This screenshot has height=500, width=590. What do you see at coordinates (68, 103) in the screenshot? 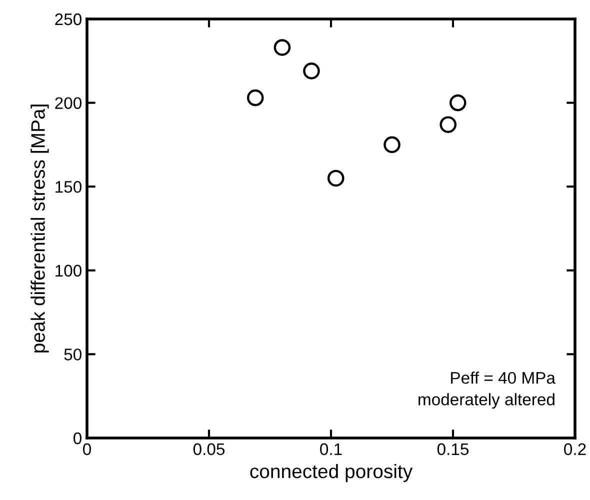
I see `y-tick-label: 200` at bounding box center [68, 103].